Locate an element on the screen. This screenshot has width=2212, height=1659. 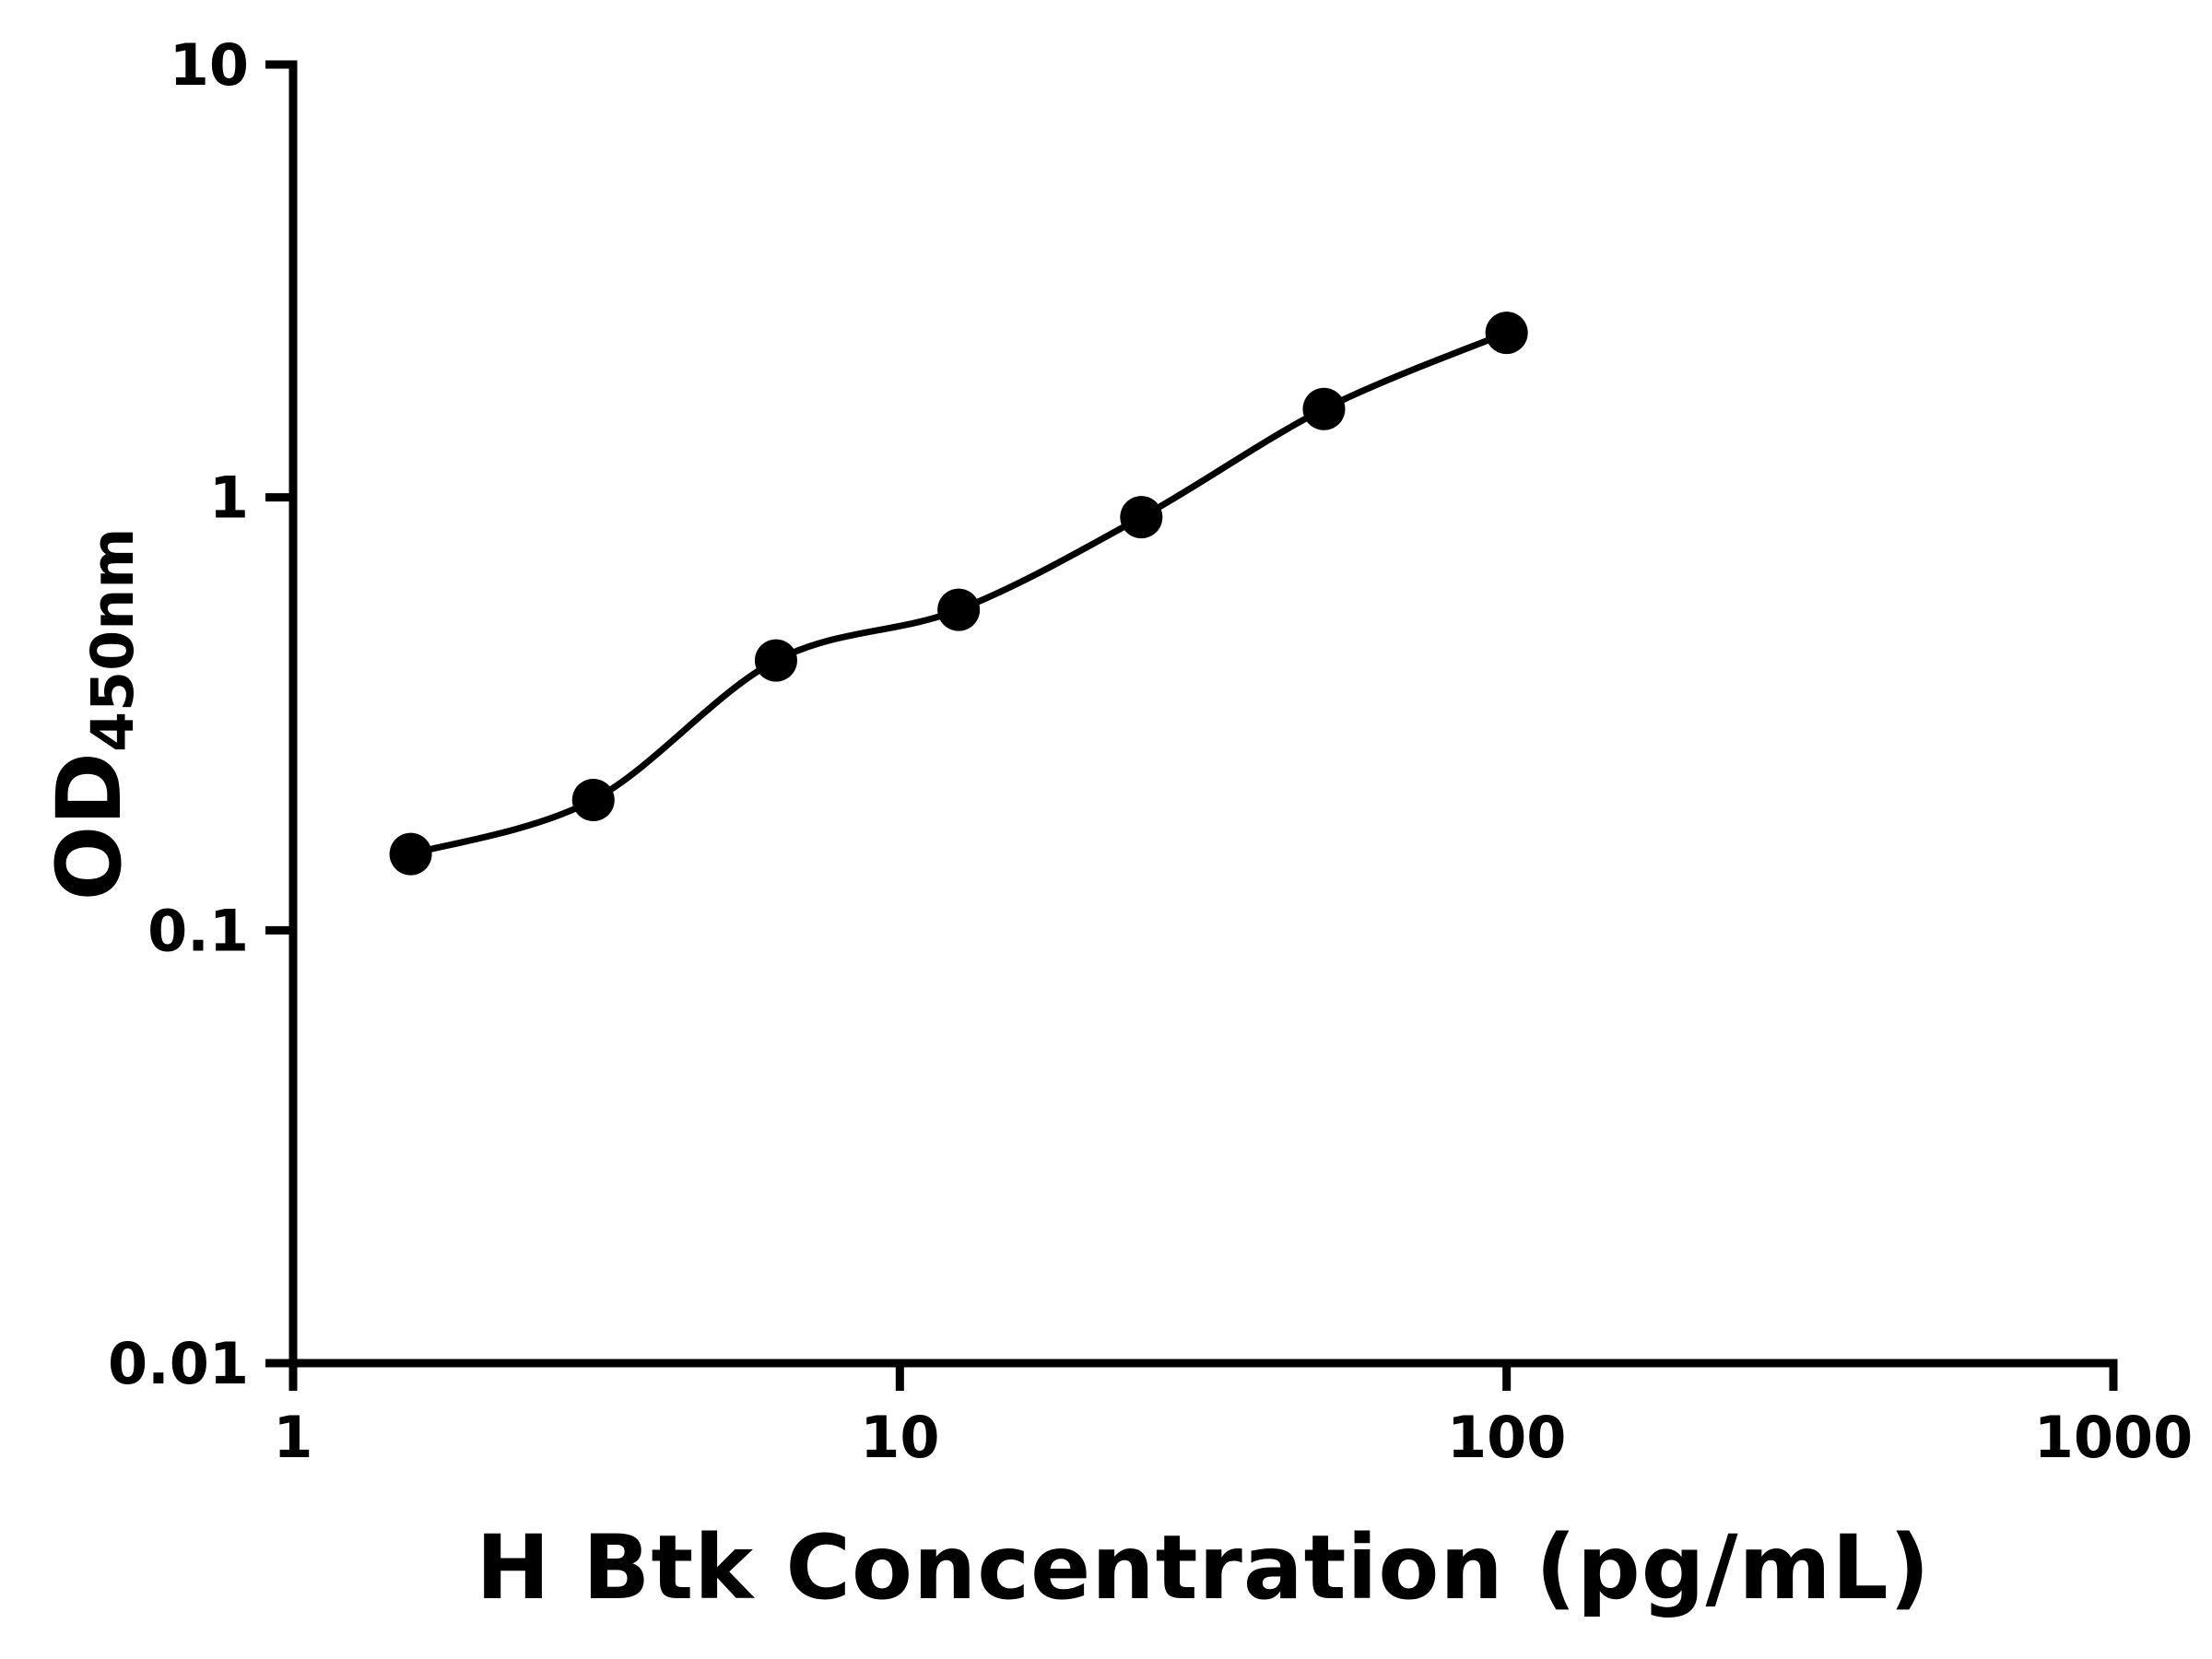
y-axis-title: OD450nm is located at coordinates (92, 714).